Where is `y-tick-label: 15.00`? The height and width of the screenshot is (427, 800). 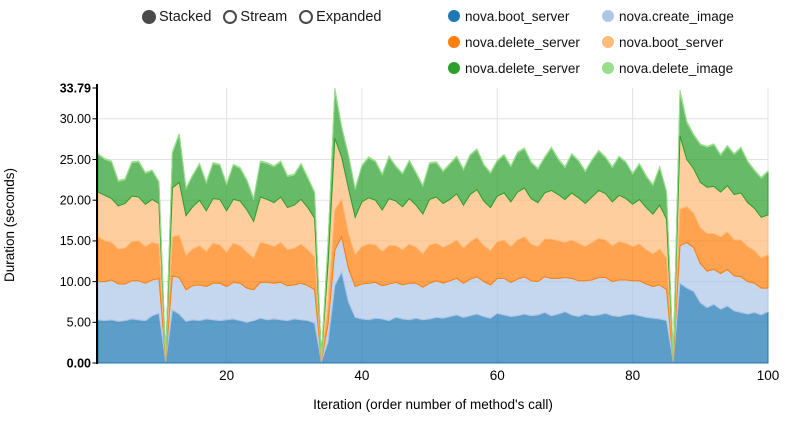 y-tick-label: 15.00 is located at coordinates (75, 241).